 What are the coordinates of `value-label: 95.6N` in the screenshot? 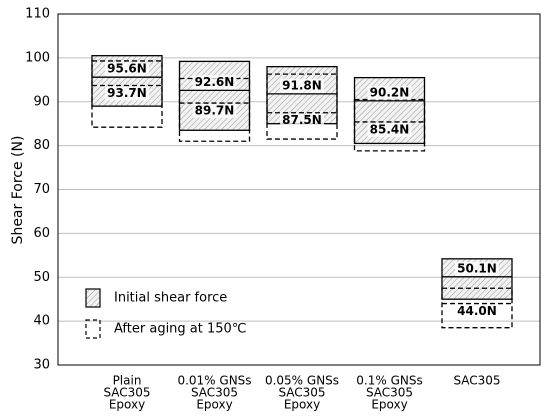 It's located at (127, 69).